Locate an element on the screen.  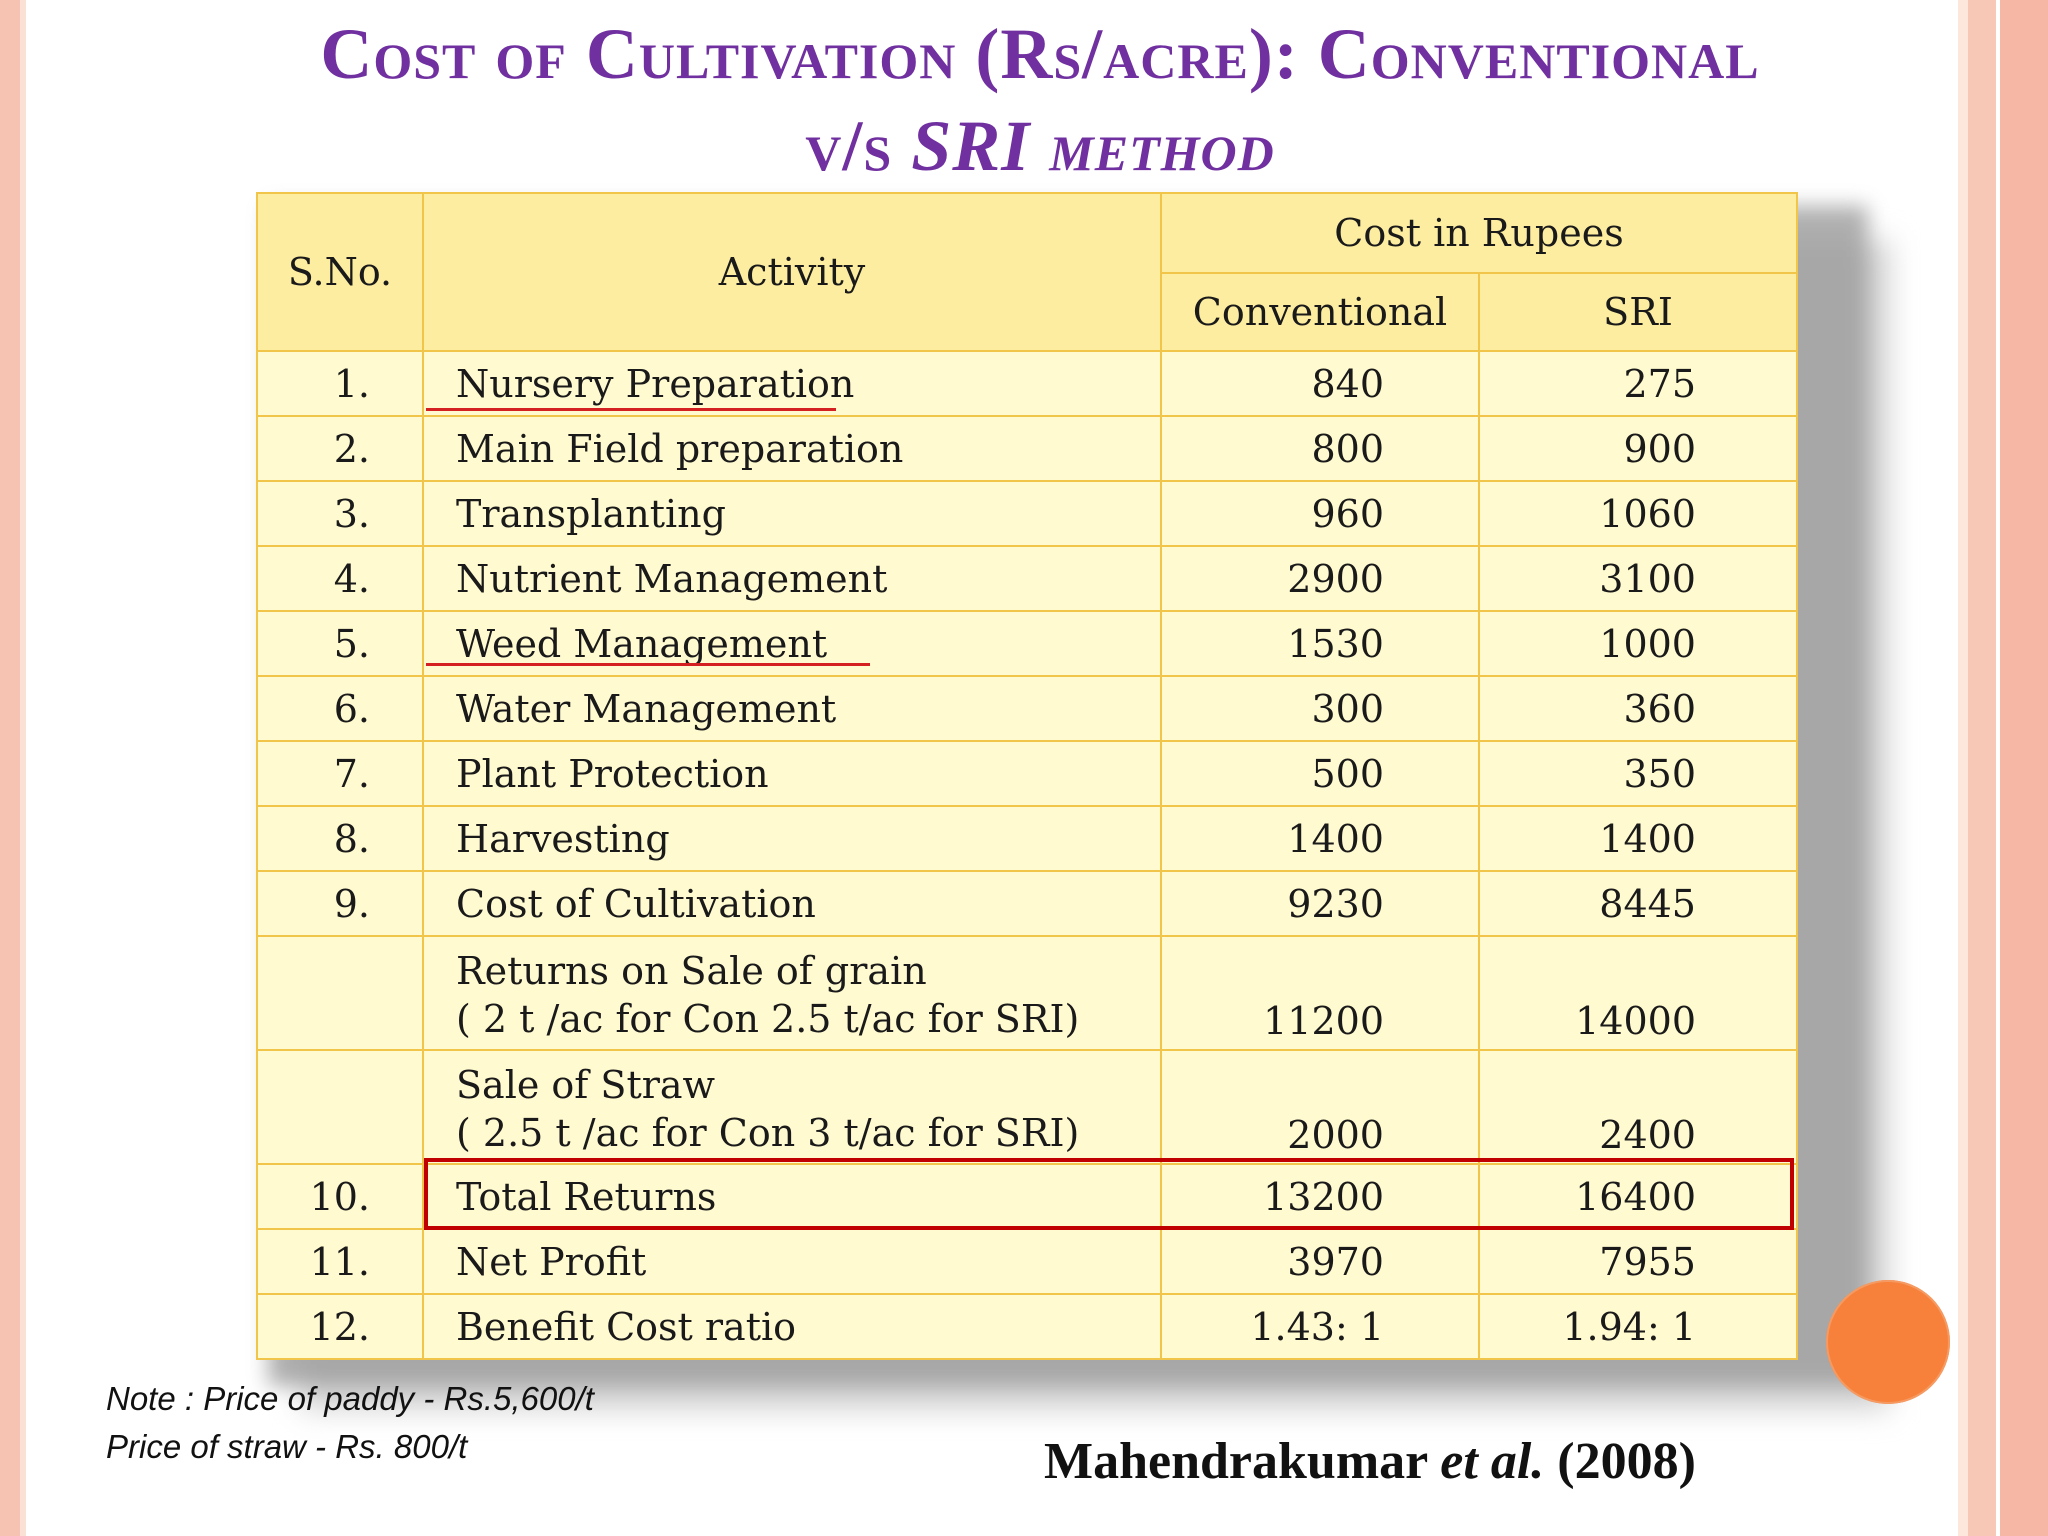
row-sno: 2. is located at coordinates (340, 448).